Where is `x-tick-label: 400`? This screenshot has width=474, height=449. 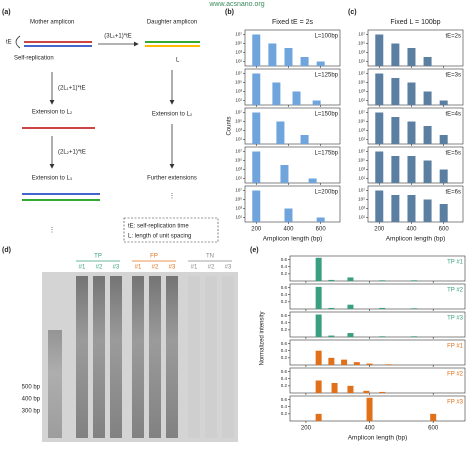 x-tick-label: 400 is located at coordinates (411, 230).